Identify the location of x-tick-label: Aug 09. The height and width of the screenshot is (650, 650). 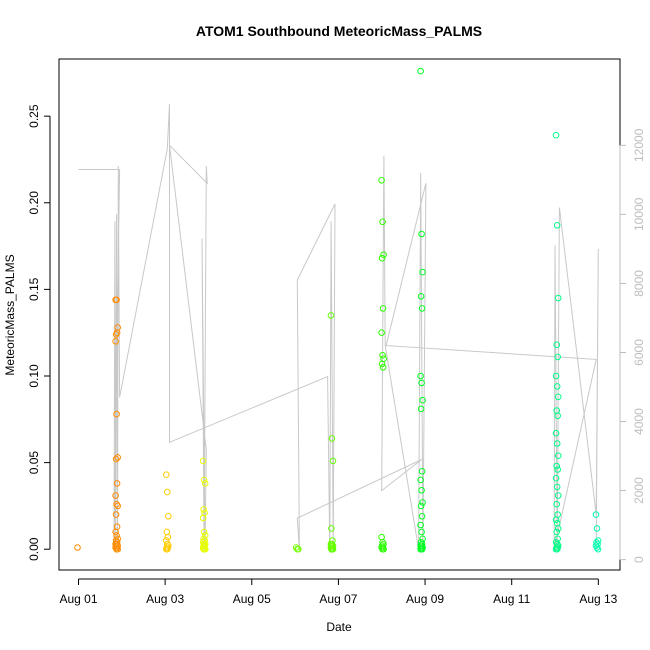
(425, 599).